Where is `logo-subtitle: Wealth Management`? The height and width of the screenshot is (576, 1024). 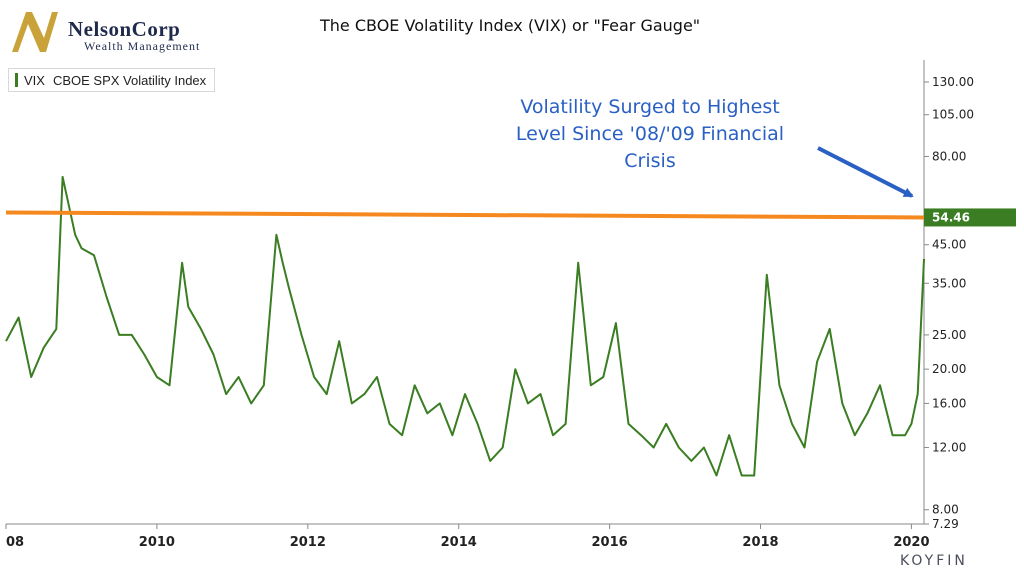 logo-subtitle: Wealth Management is located at coordinates (142, 46).